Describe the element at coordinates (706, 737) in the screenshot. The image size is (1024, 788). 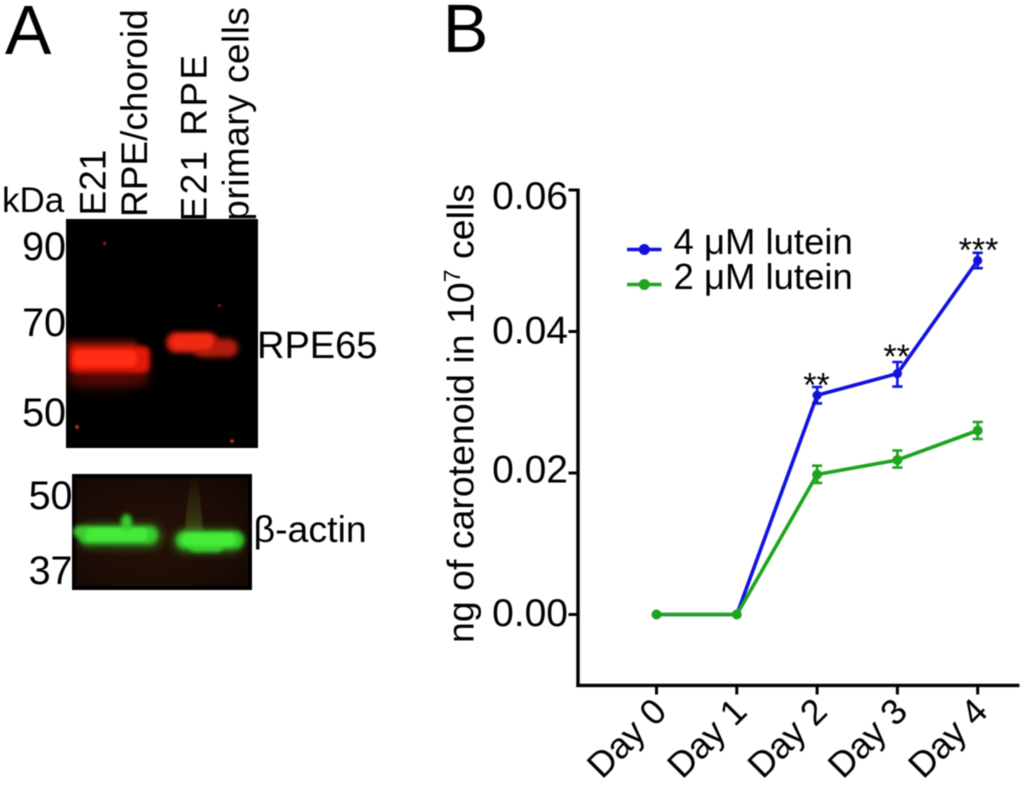
I see `svg-text: Day 1` at that location.